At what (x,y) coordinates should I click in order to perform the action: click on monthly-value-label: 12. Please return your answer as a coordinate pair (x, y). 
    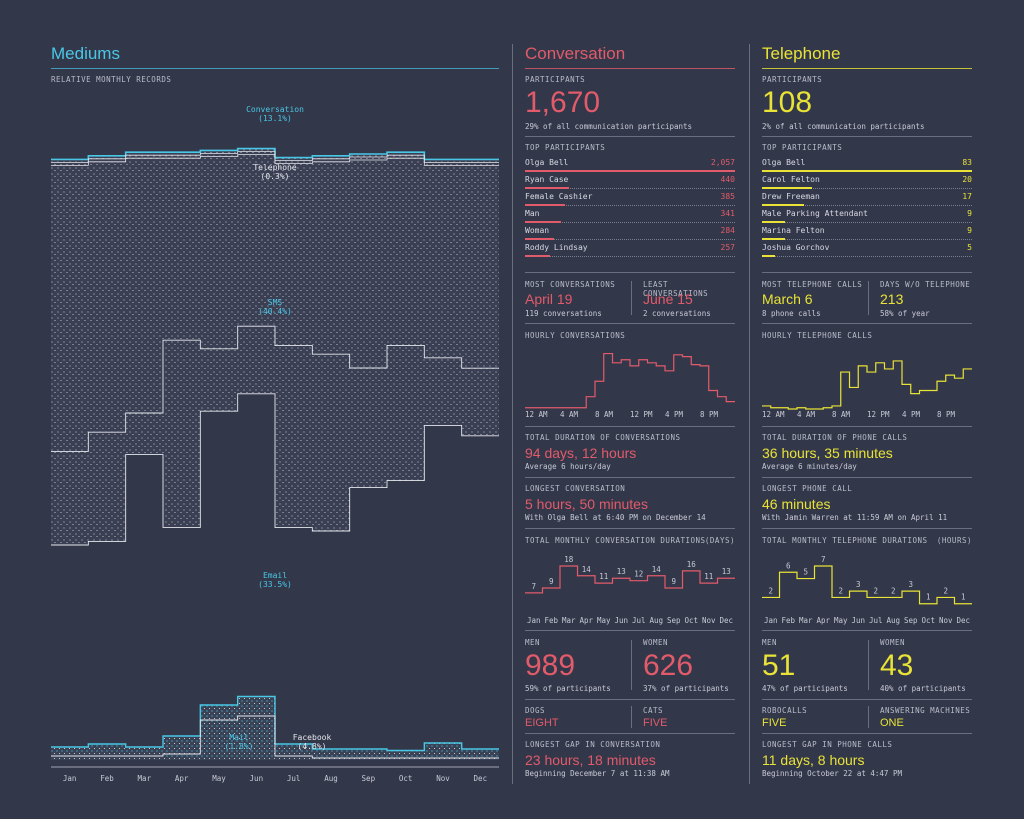
    Looking at the image, I should click on (638, 574).